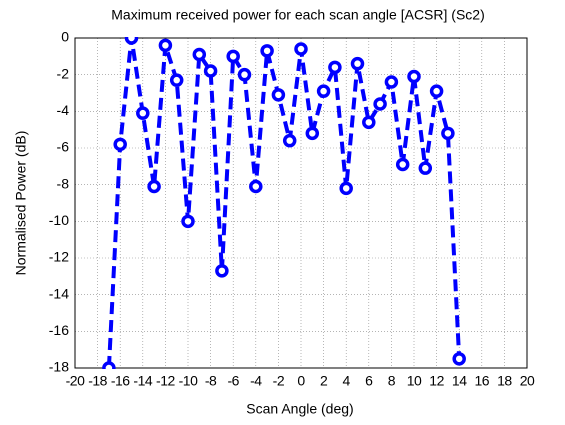  What do you see at coordinates (59, 367) in the screenshot?
I see `y-tick-label: -18` at bounding box center [59, 367].